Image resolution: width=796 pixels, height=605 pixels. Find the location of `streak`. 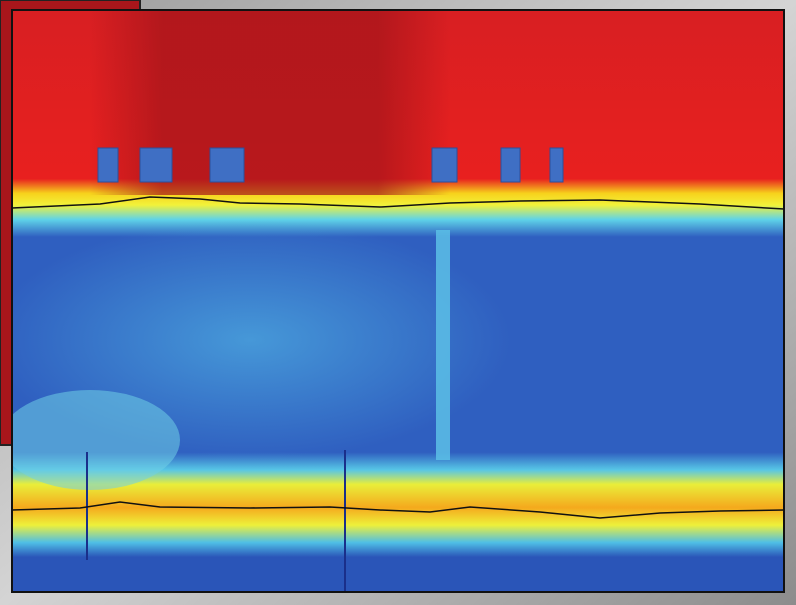

streak is located at coordinates (443, 345).